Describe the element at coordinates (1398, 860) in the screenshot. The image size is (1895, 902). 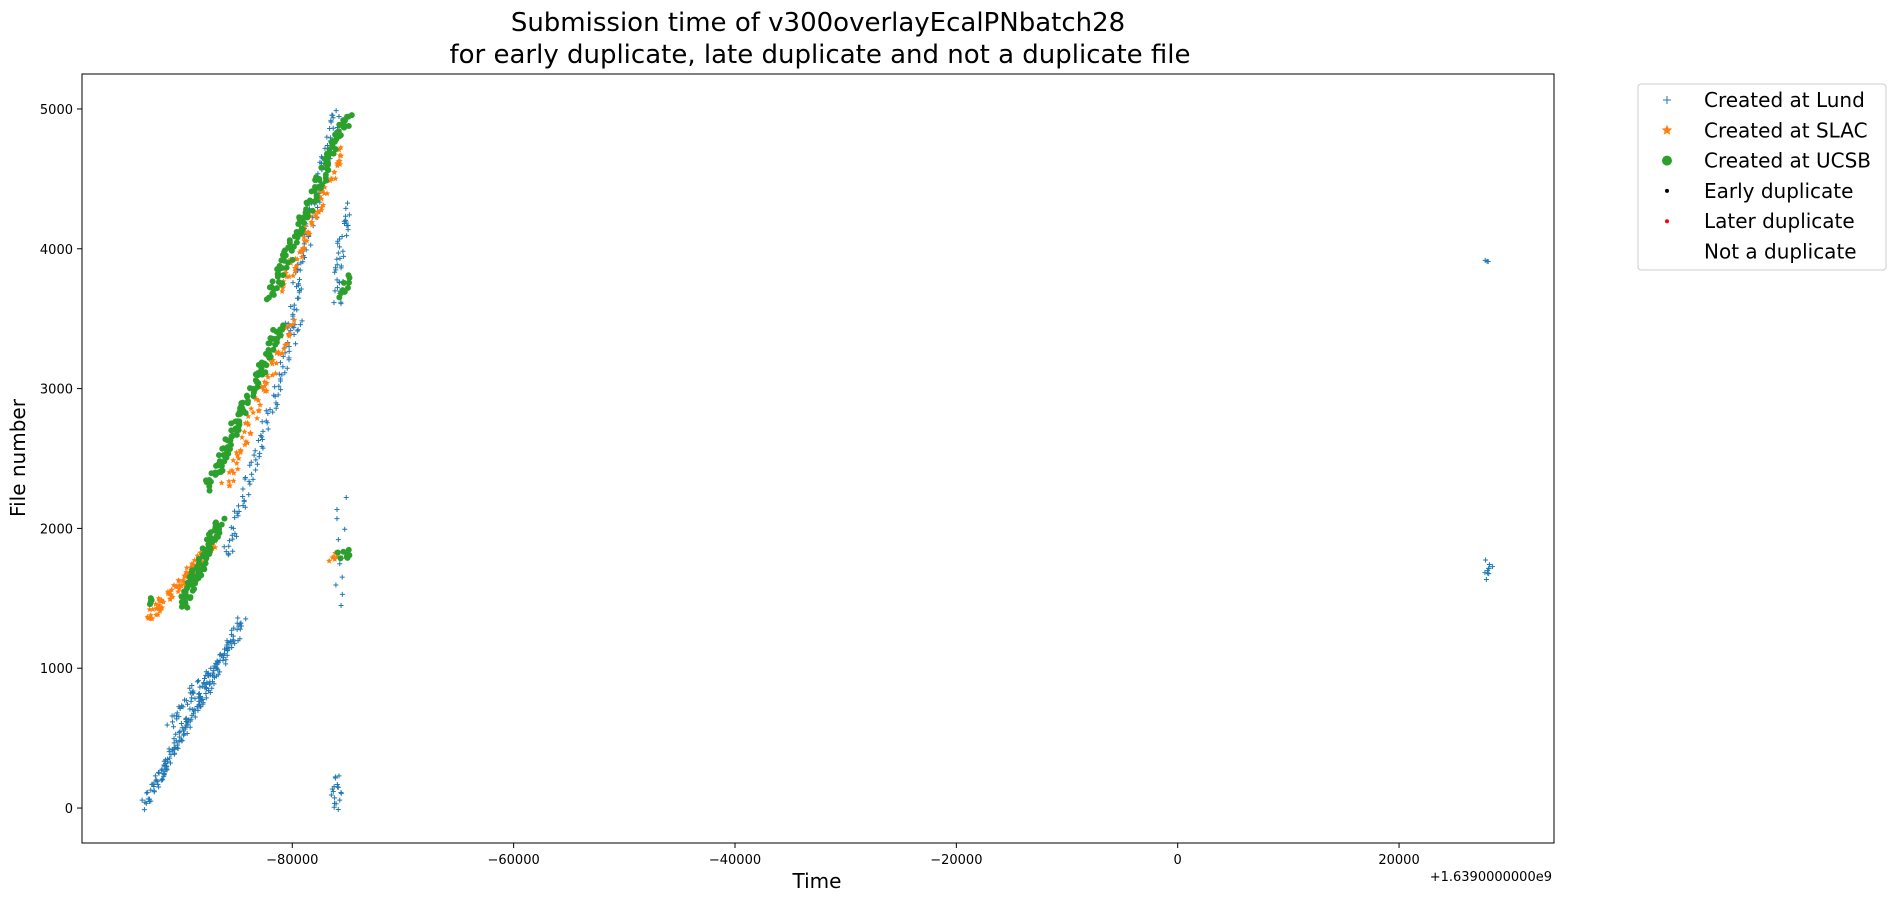
I see `x-tick-label: 20000` at that location.